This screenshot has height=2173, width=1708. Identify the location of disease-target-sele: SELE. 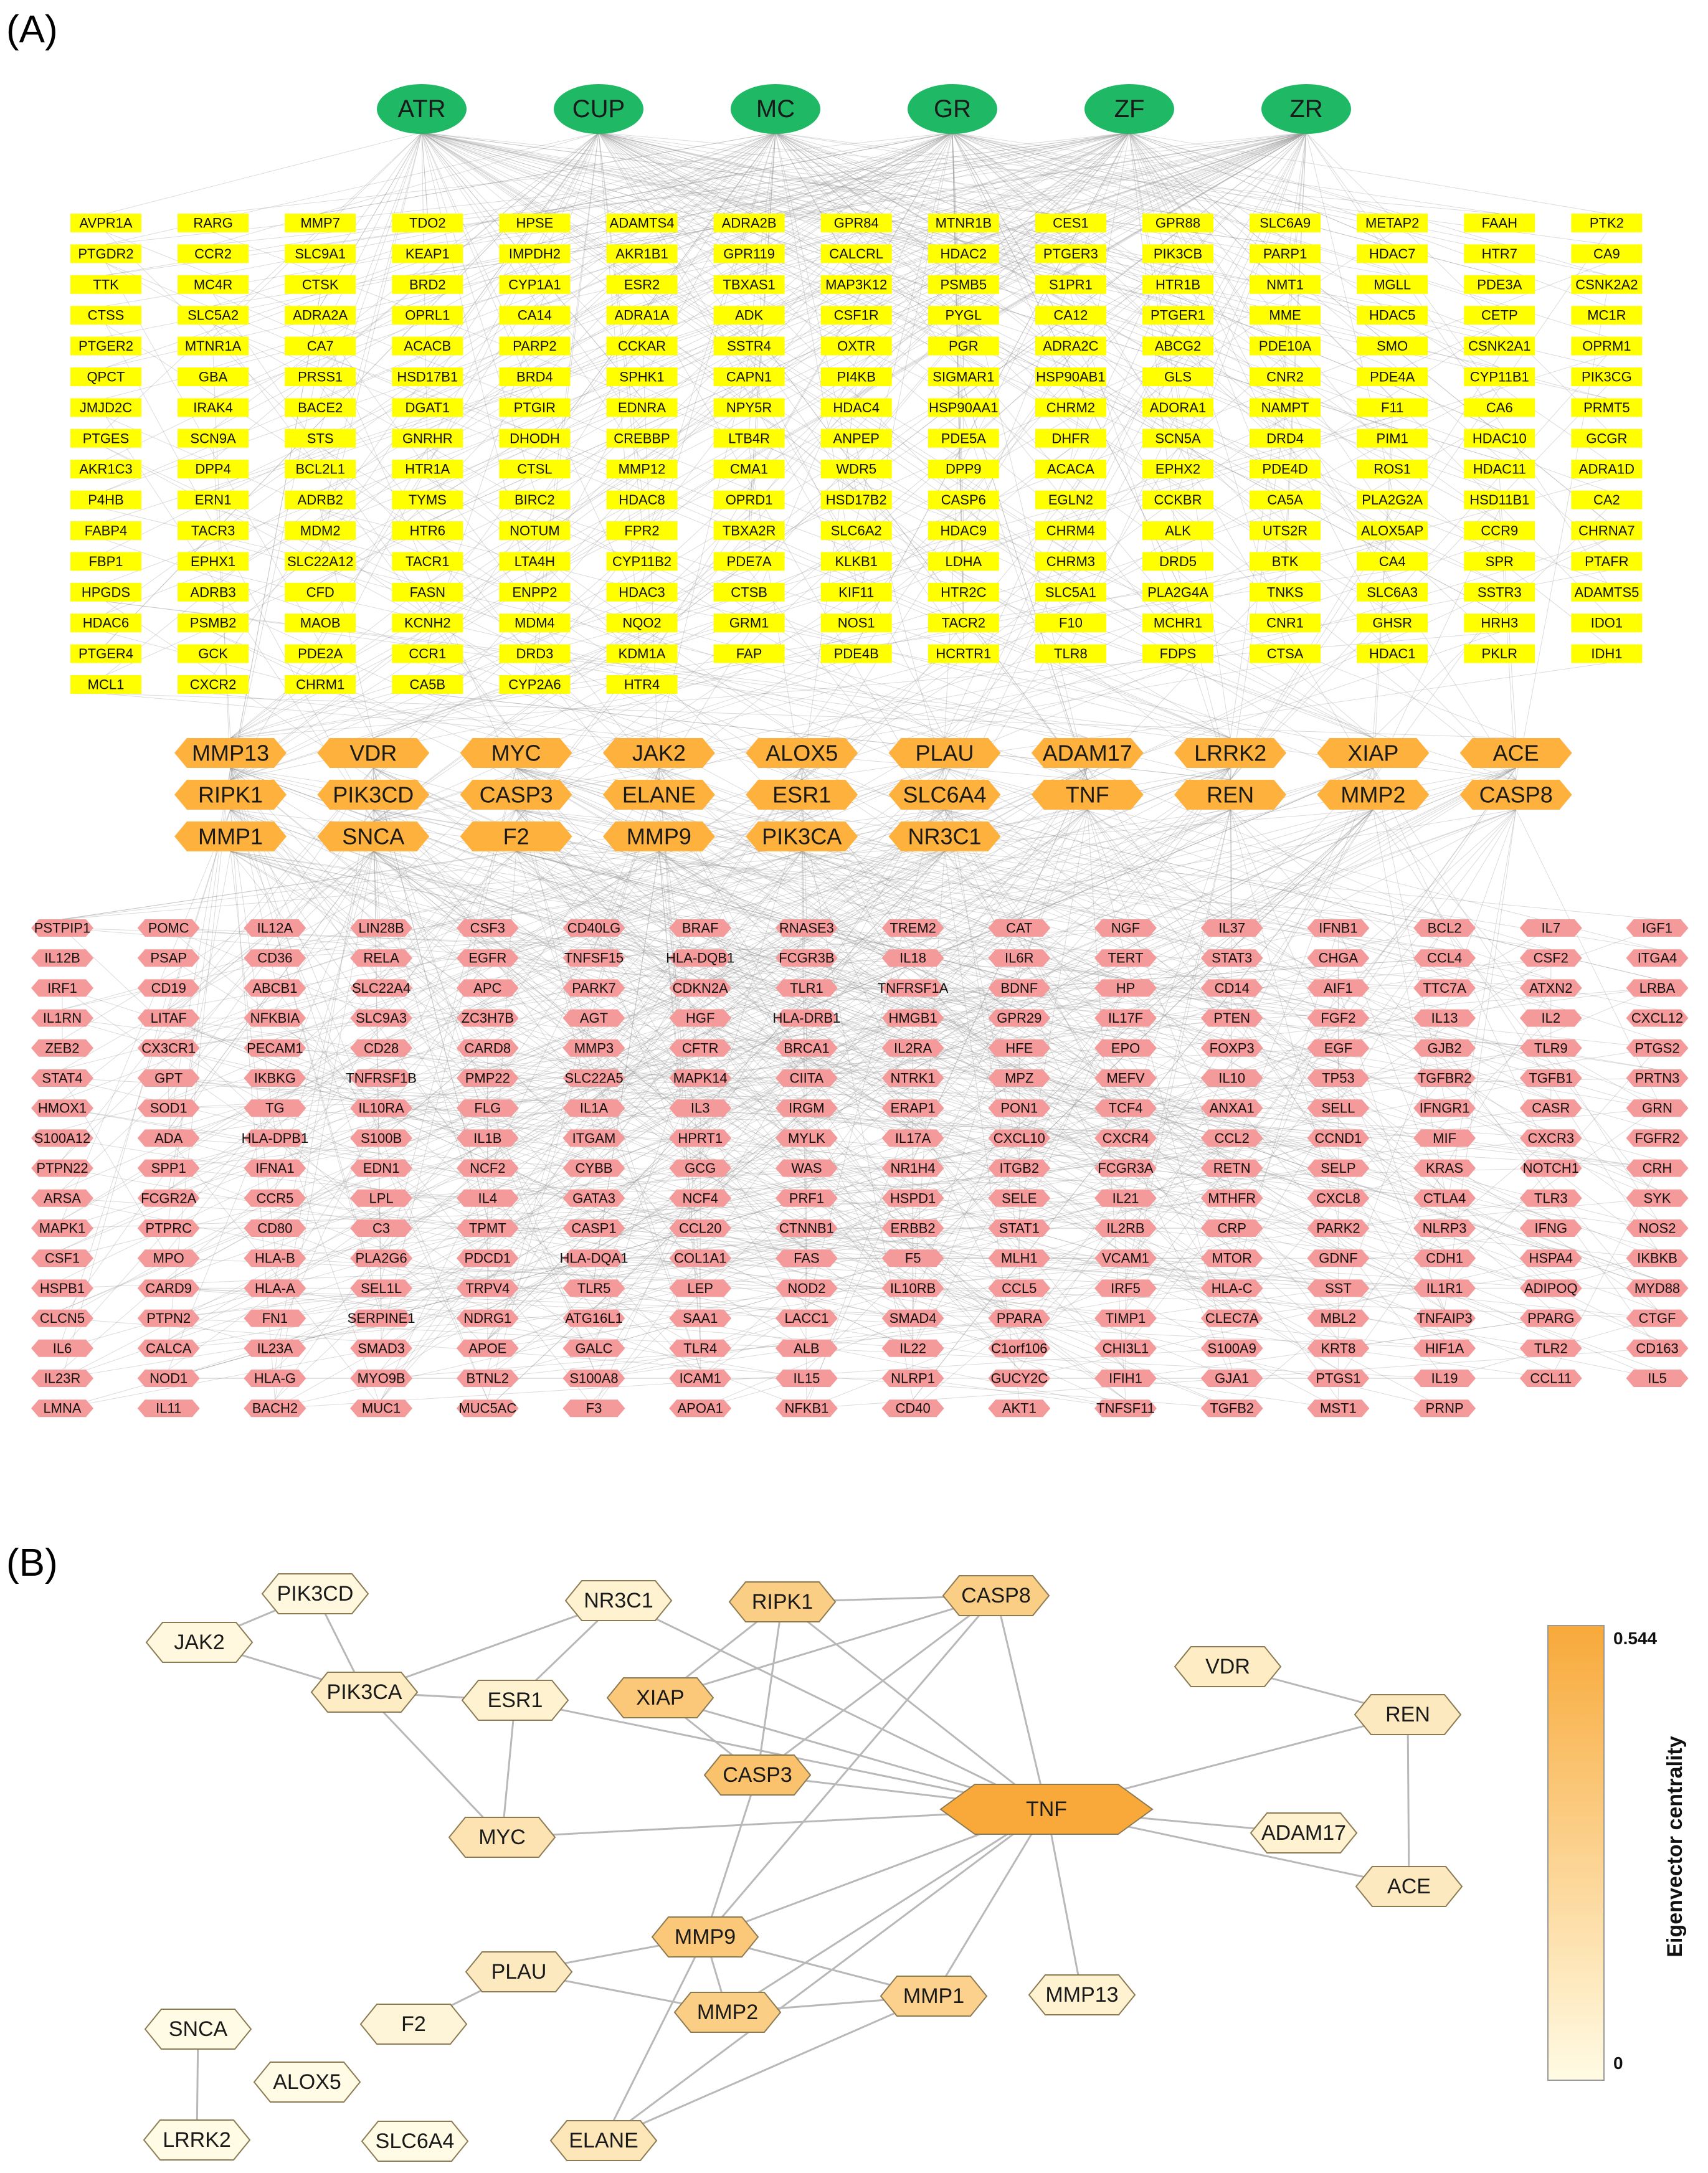
(1019, 1198).